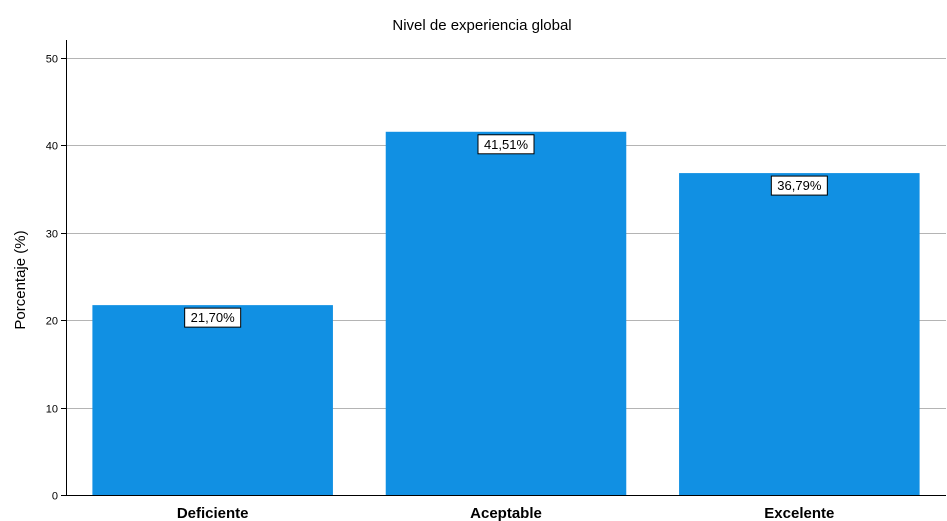 This screenshot has width=947, height=521. I want to click on chart-title: Nivel de experiencia global, so click(481, 25).